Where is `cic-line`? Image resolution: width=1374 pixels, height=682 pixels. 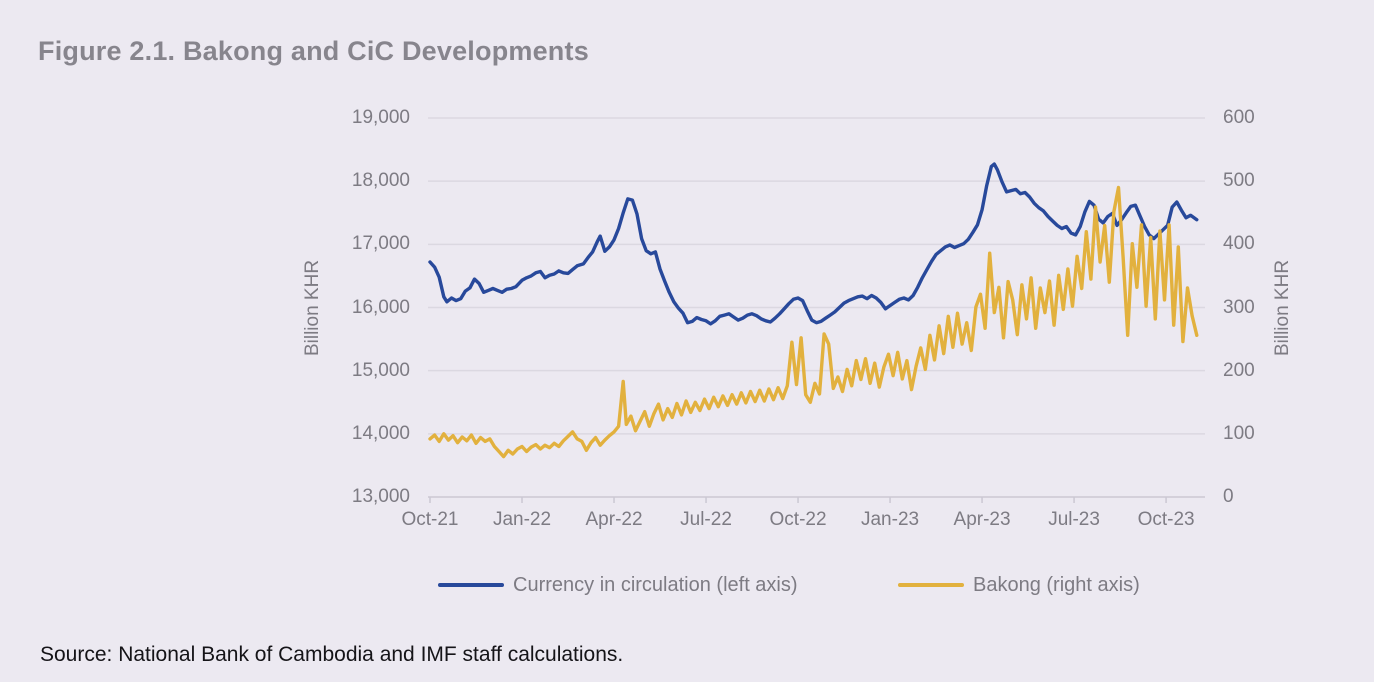
cic-line is located at coordinates (813, 244).